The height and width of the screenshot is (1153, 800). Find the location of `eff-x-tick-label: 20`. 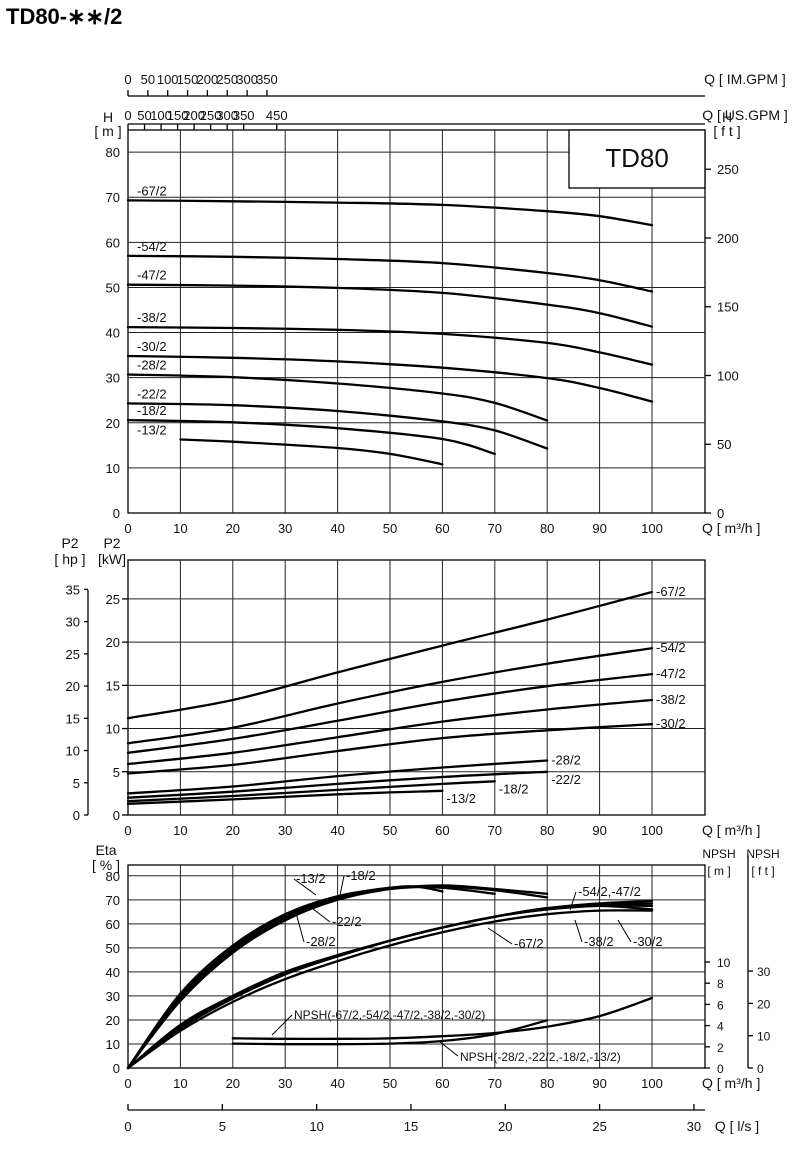

eff-x-tick-label: 20 is located at coordinates (233, 1083).